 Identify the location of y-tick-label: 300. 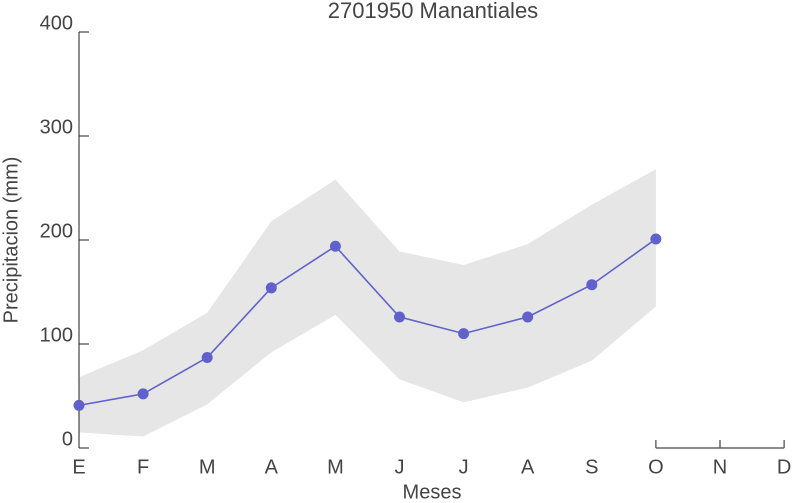
(56, 127).